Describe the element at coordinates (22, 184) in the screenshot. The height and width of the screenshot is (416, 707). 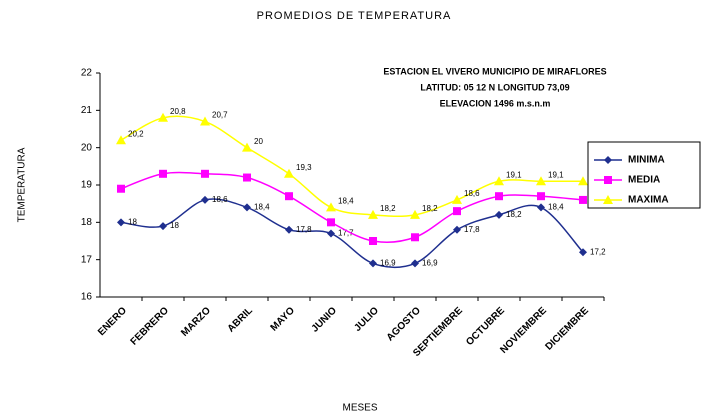
I see `y-axis-label: TEMPERATURA` at that location.